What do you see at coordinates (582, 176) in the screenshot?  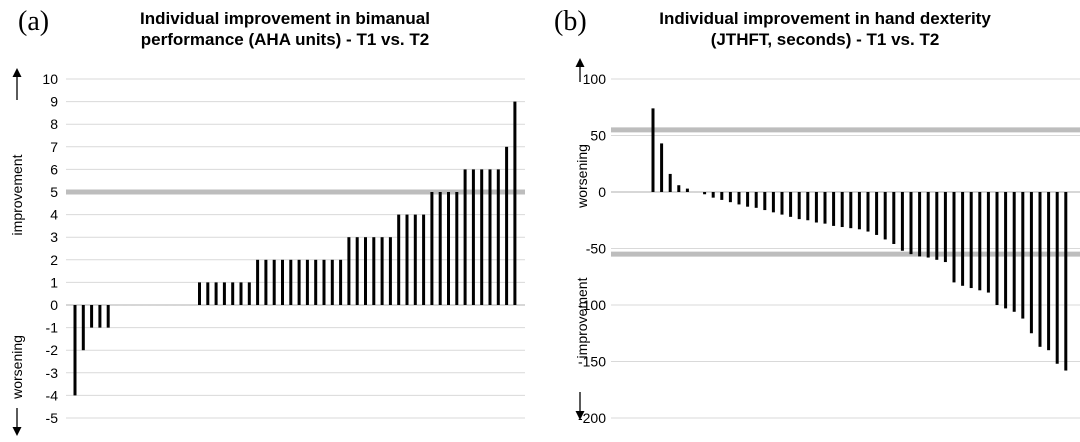 I see `side-label-upper: worsening` at bounding box center [582, 176].